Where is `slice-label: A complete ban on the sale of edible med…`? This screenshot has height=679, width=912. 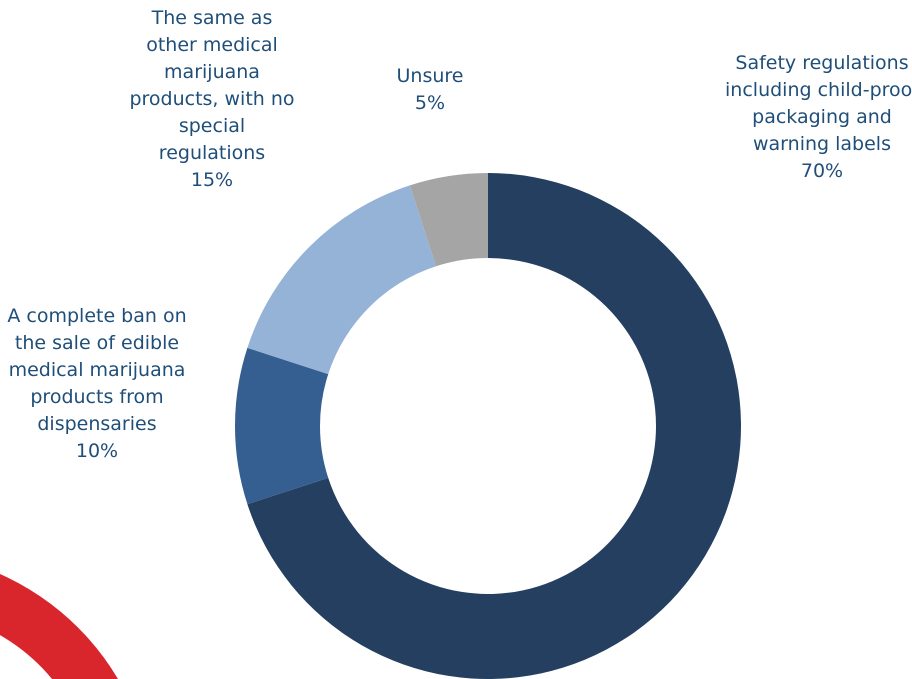
slice-label: A complete ban on the sale of edible med… is located at coordinates (97, 384).